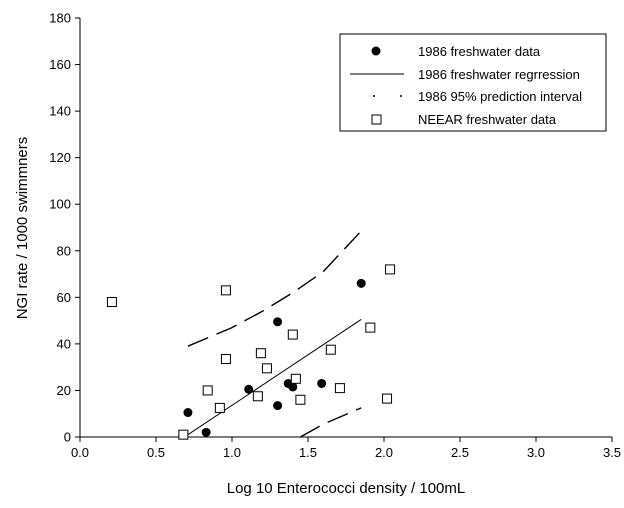 The width and height of the screenshot is (624, 508). I want to click on legend-label-neear: NEEAR freshwater data, so click(487, 119).